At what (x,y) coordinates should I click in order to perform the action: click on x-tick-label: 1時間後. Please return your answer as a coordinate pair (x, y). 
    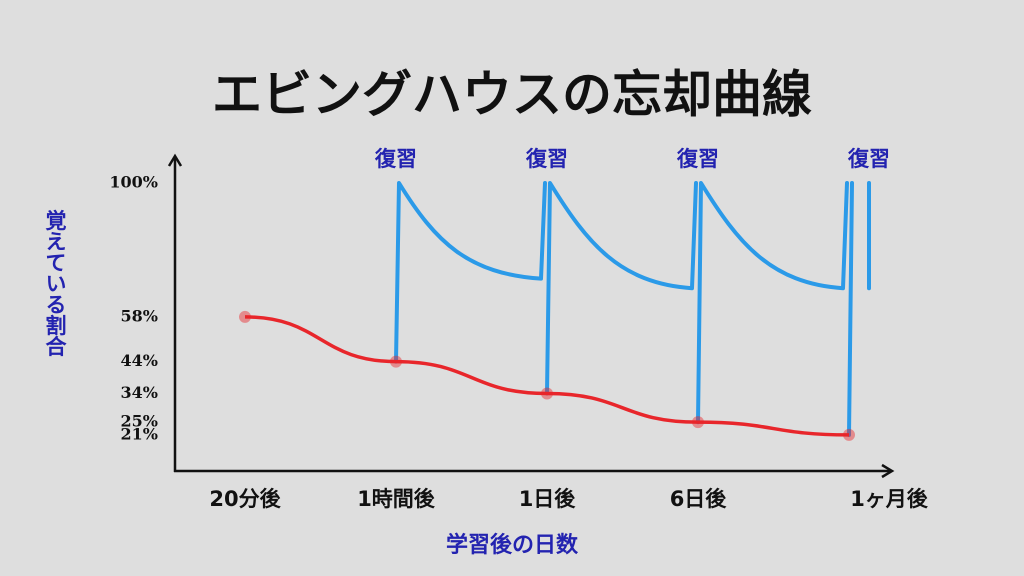
    Looking at the image, I should click on (396, 499).